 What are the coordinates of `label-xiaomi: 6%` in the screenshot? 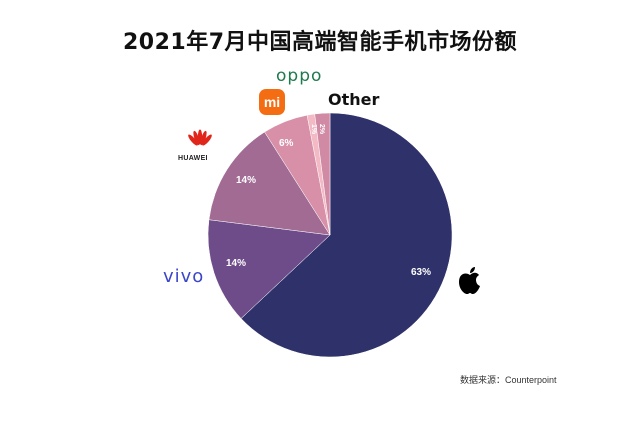 It's located at (286, 143).